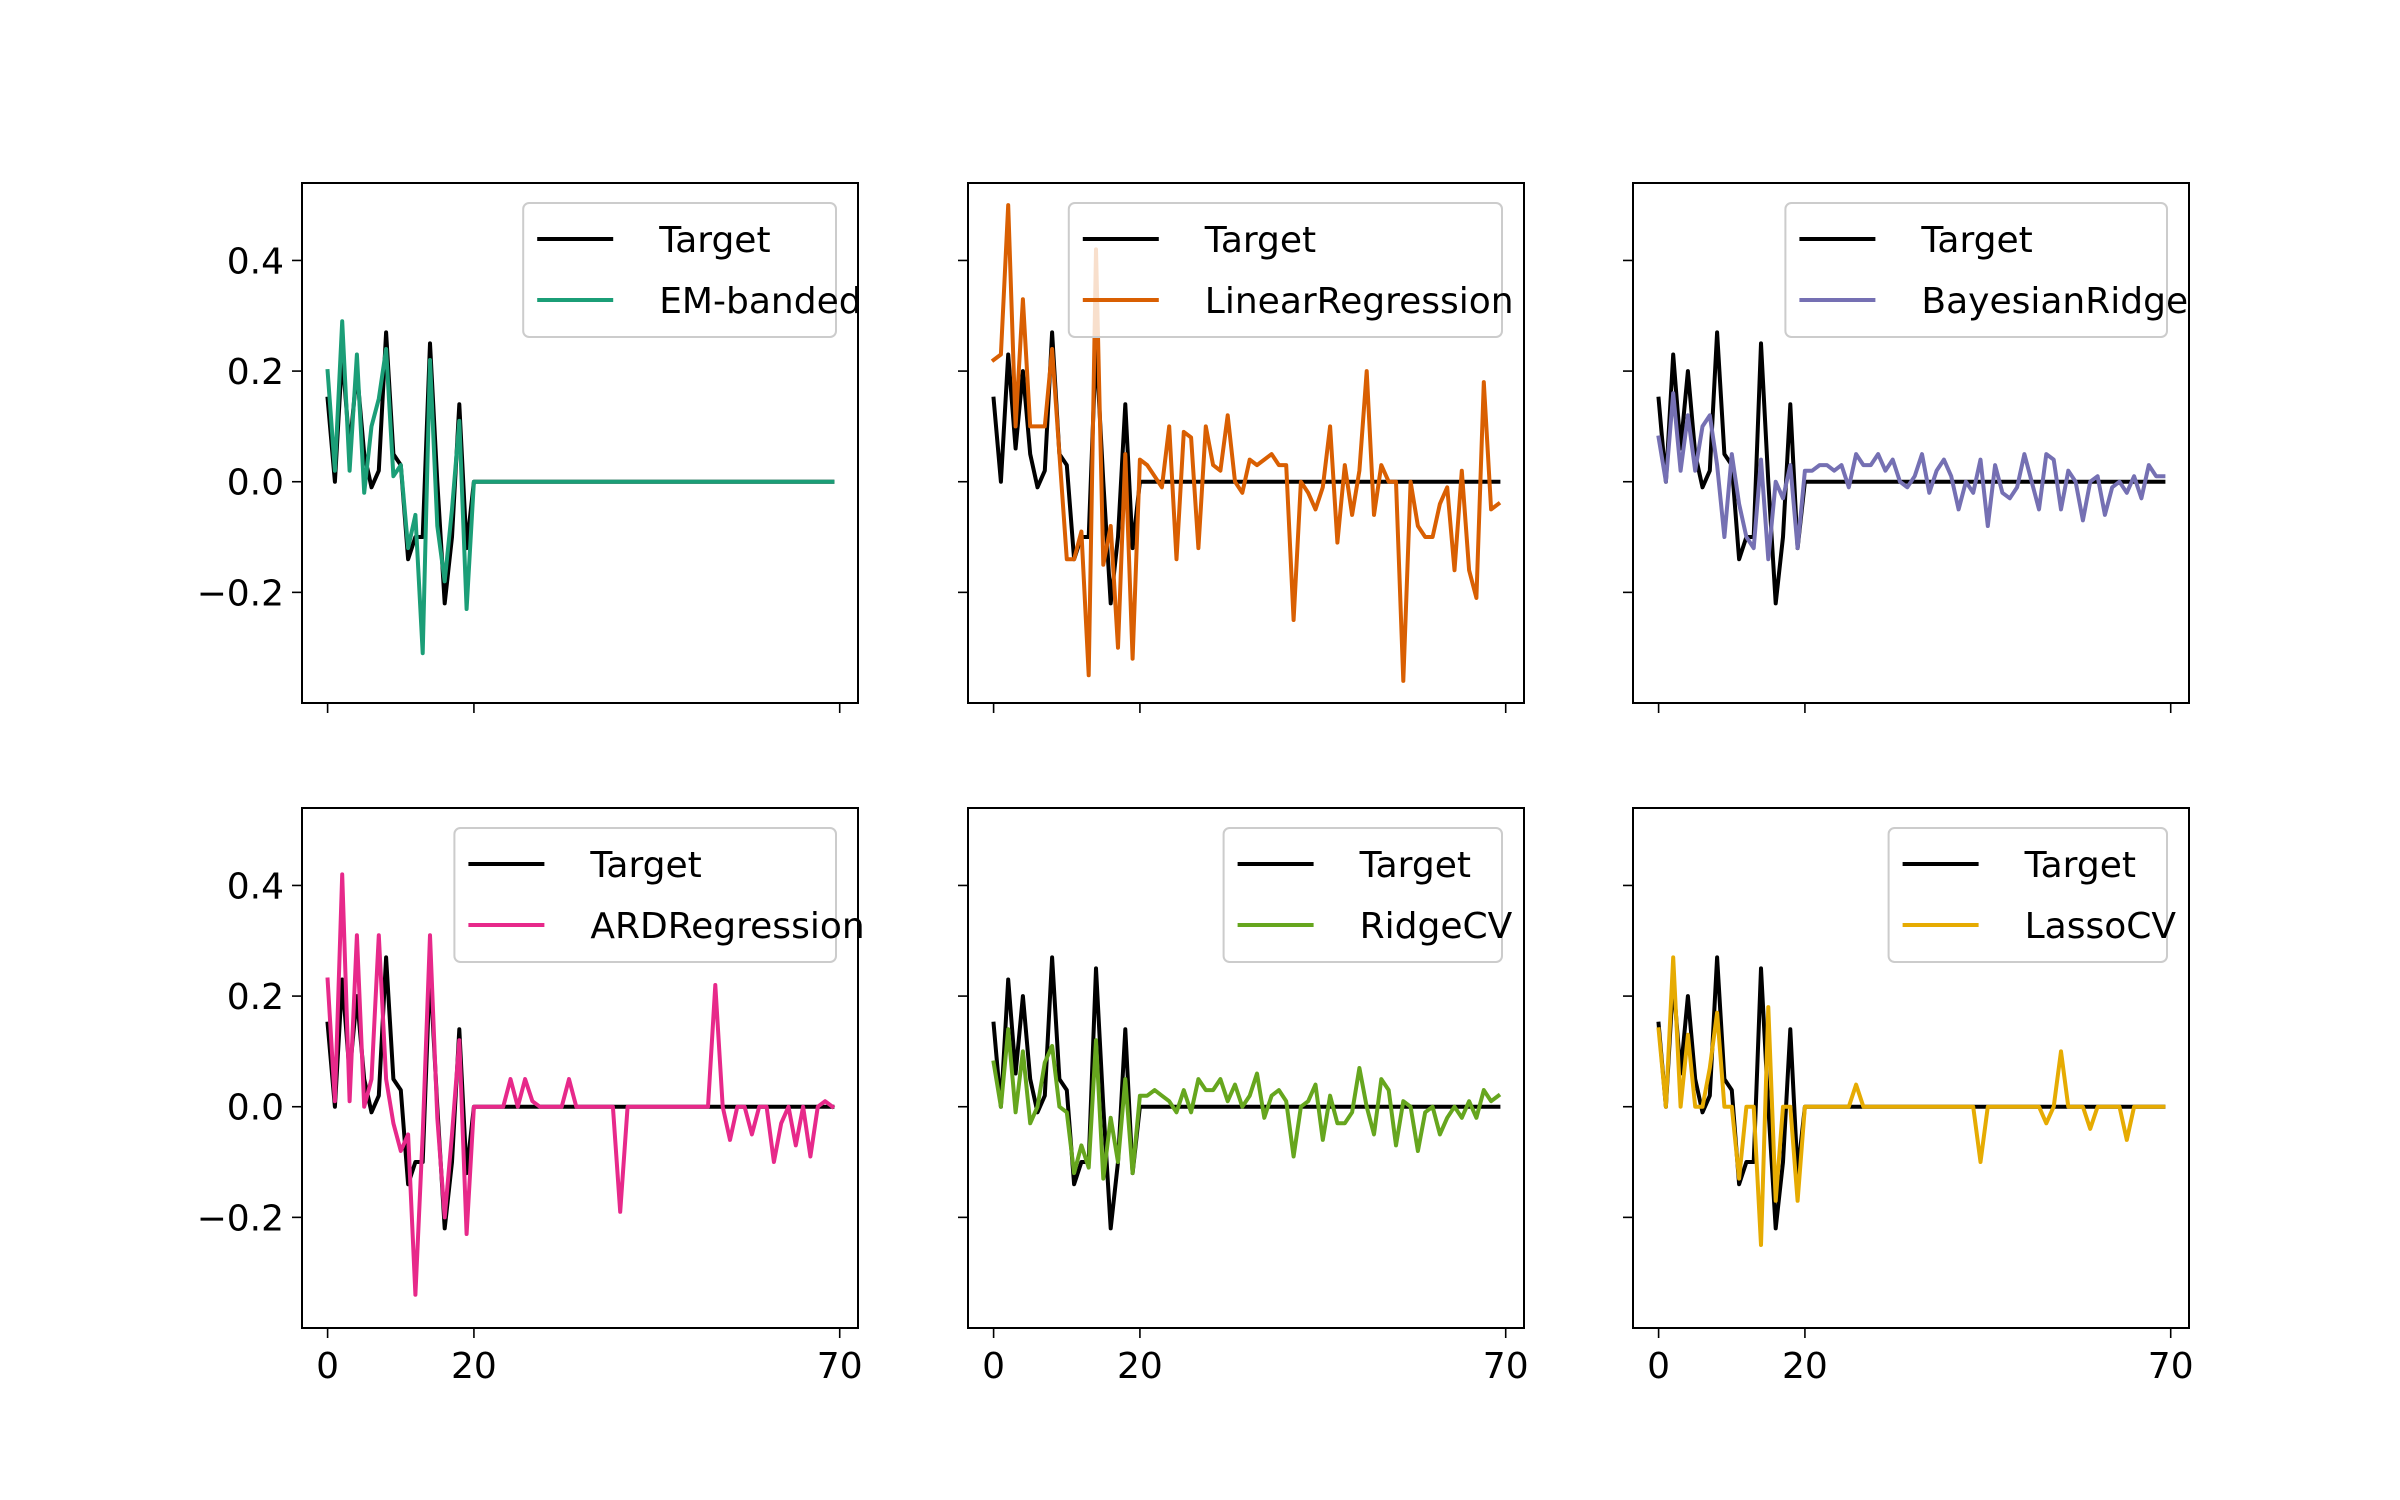 Image resolution: width=2400 pixels, height=1500 pixels. What do you see at coordinates (727, 926) in the screenshot?
I see `legend-label: ARDRegression` at bounding box center [727, 926].